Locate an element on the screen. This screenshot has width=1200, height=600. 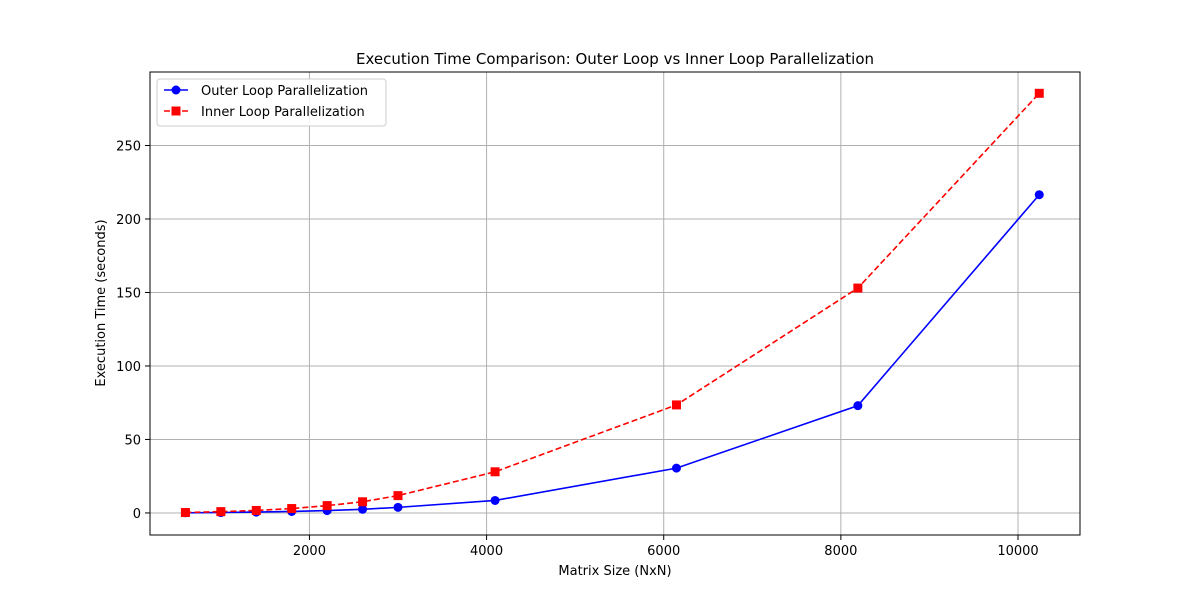
legend-marker-outer is located at coordinates (176, 90).